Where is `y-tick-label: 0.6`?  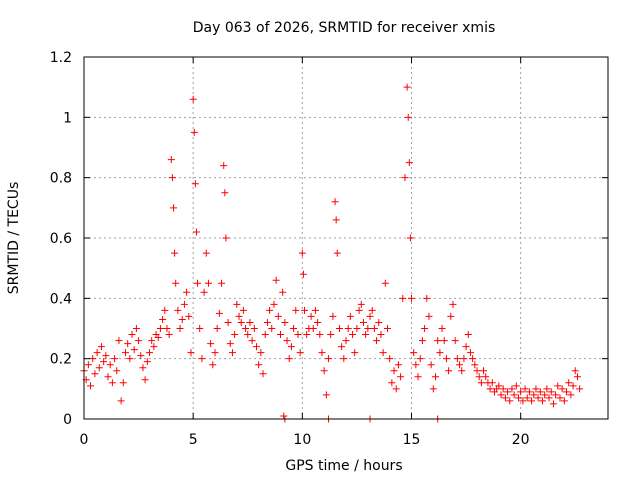 y-tick-label: 0.6 is located at coordinates (61, 239).